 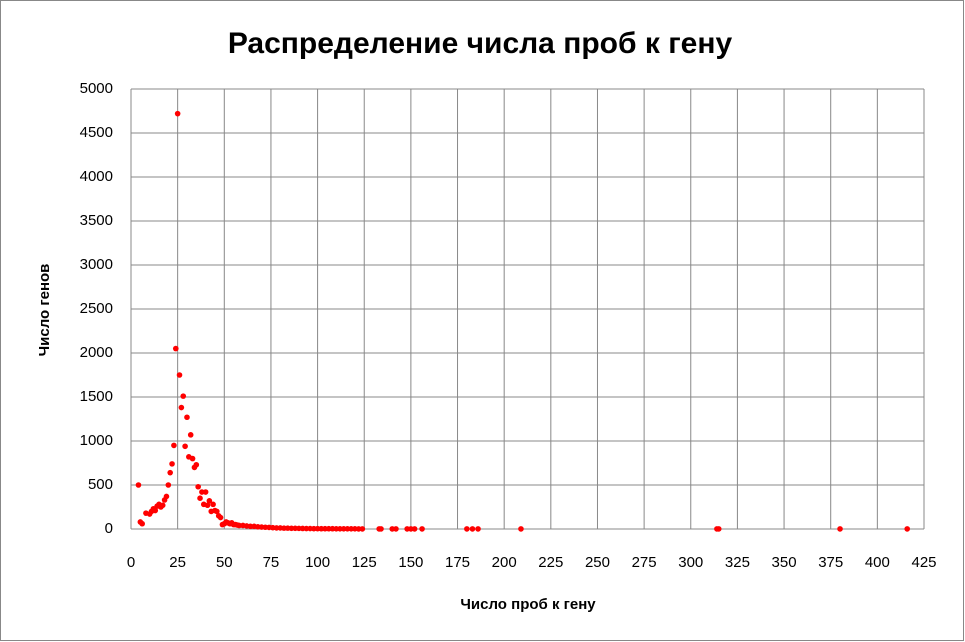 I want to click on x-tick-label: 125, so click(x=364, y=562).